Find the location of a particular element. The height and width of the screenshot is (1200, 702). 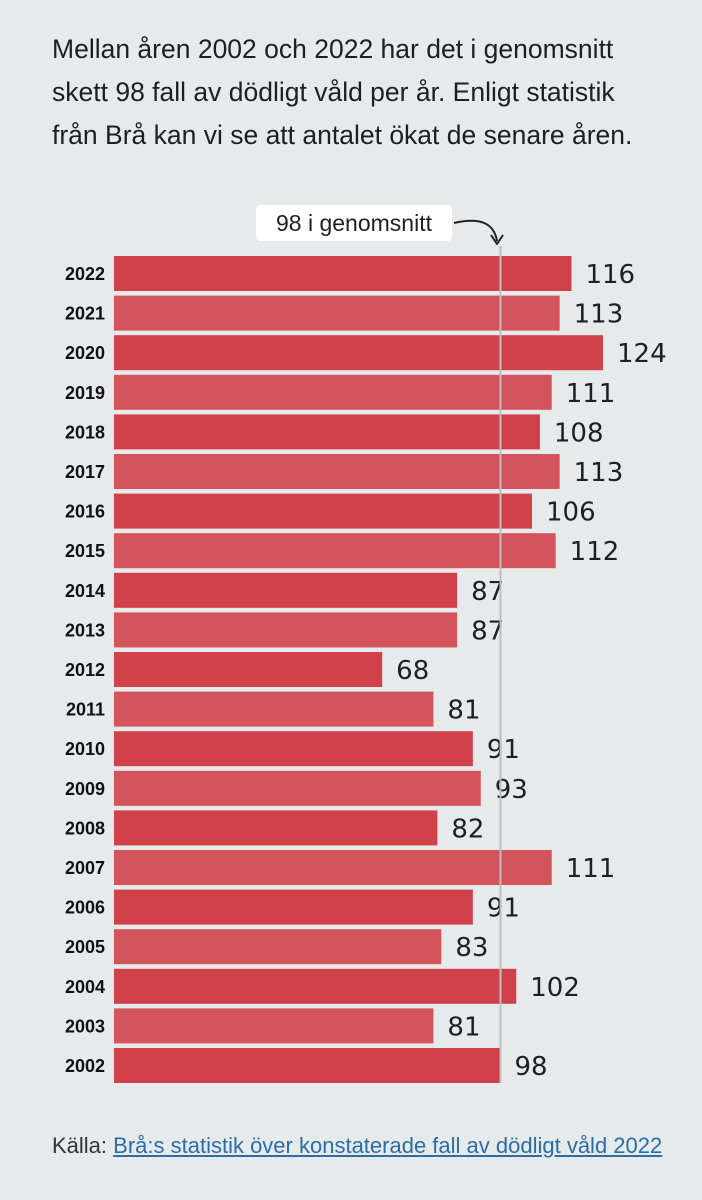

value-label-2006: 91 is located at coordinates (503, 909).